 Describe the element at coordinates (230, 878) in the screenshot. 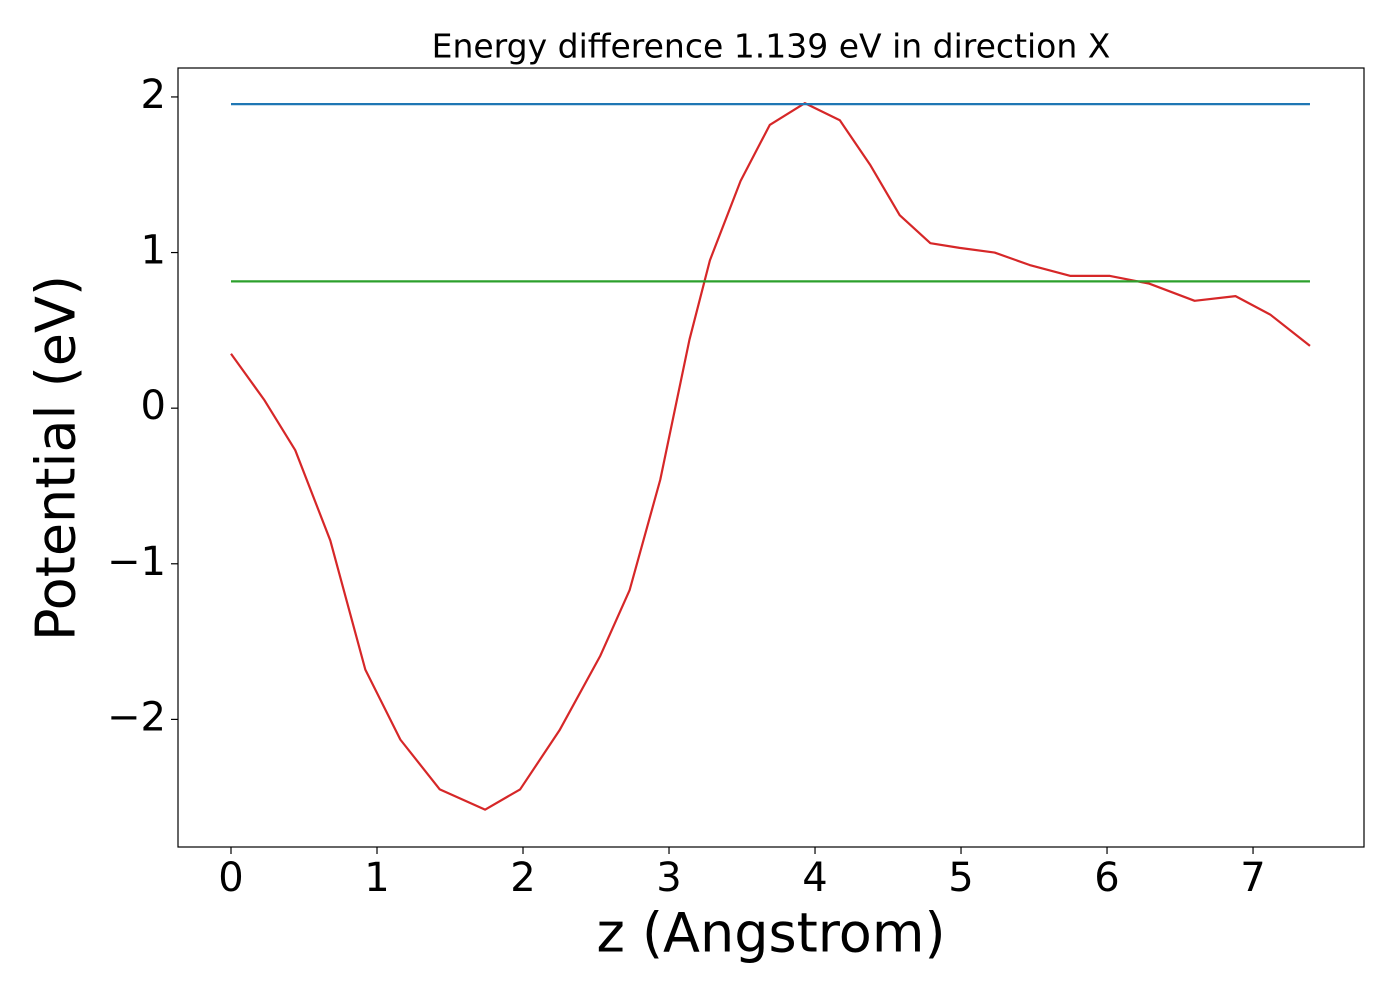

I see `x-tick-label: 0` at that location.